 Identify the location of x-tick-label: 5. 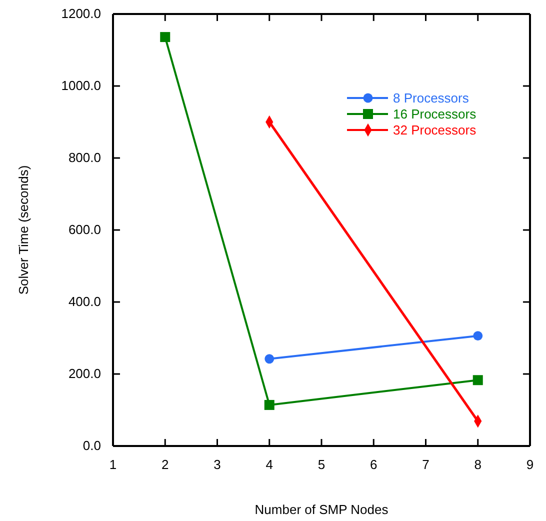
(322, 464).